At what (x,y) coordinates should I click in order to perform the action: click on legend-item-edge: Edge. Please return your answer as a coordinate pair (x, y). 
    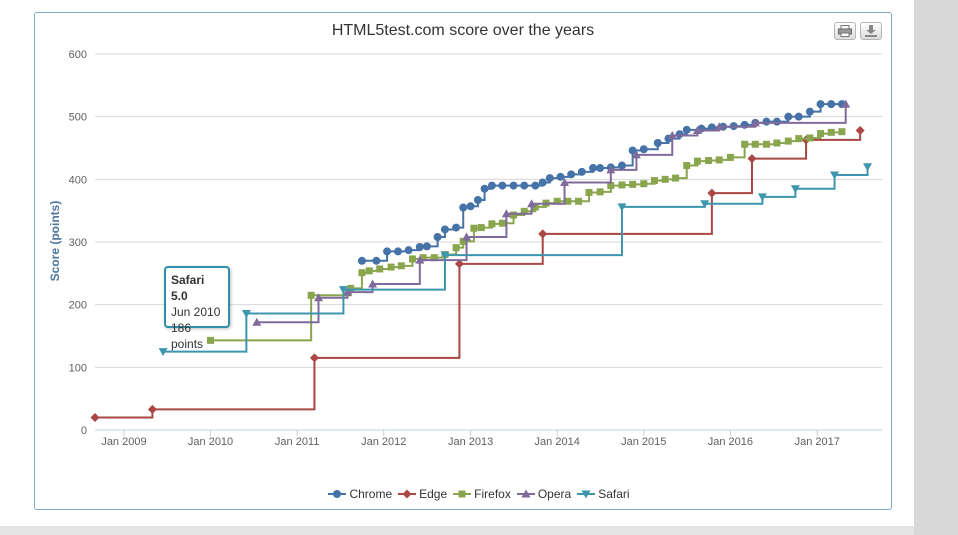
    Looking at the image, I should click on (422, 494).